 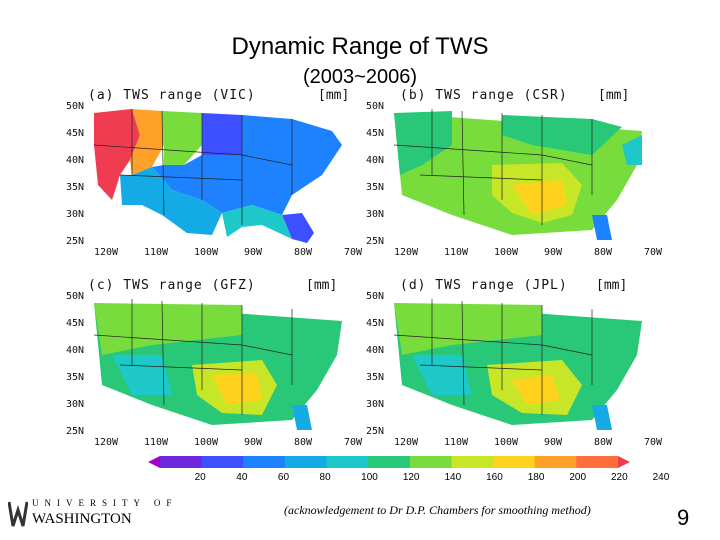 What do you see at coordinates (453, 477) in the screenshot?
I see `colorbar-tick-label: 140` at bounding box center [453, 477].